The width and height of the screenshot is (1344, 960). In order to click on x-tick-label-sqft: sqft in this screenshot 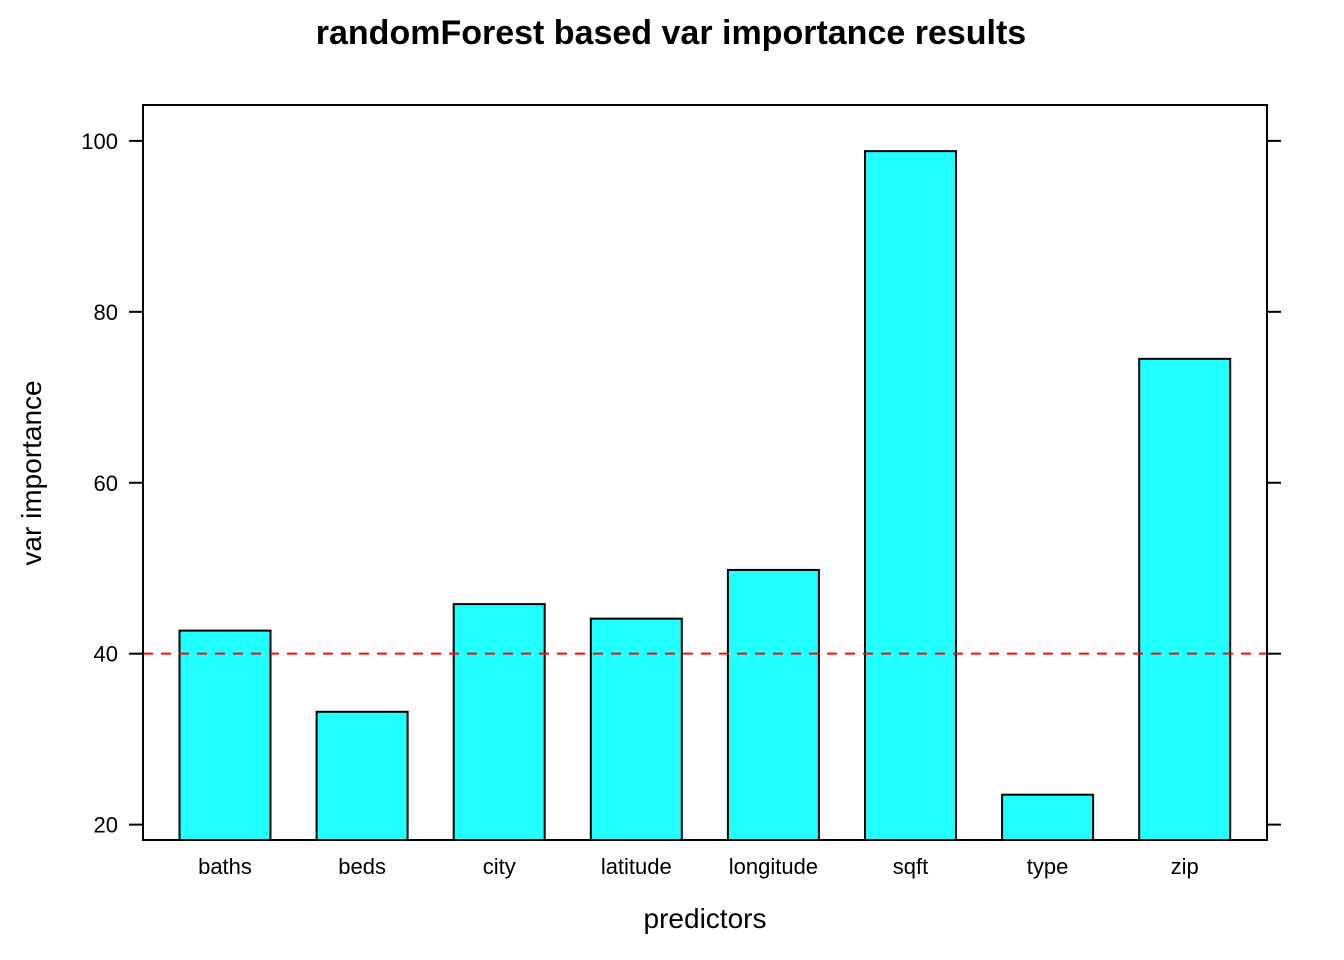, I will do `click(910, 866)`.